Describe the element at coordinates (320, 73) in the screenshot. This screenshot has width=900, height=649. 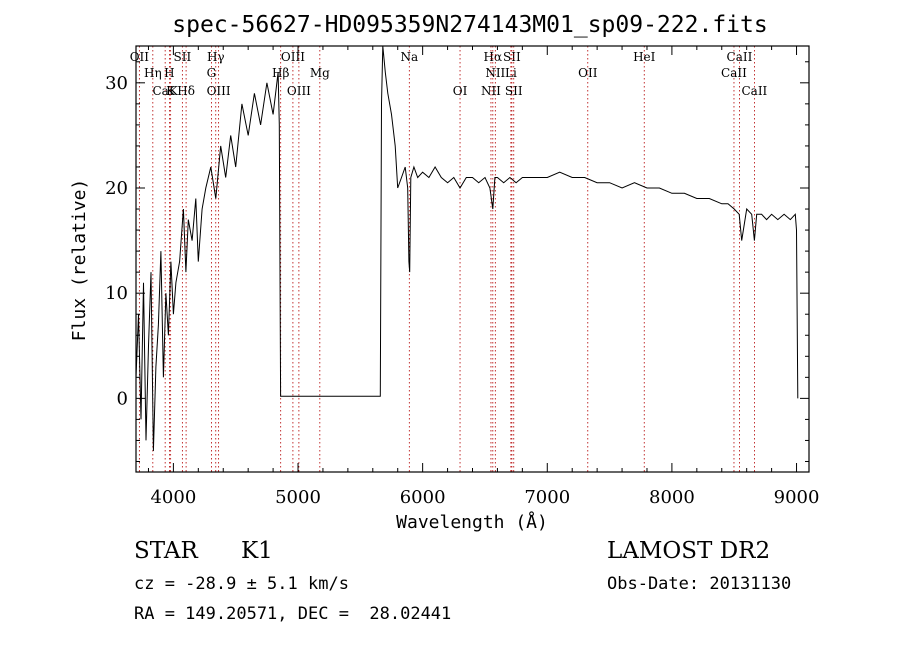
I see `spectral-line-label: Mg` at that location.